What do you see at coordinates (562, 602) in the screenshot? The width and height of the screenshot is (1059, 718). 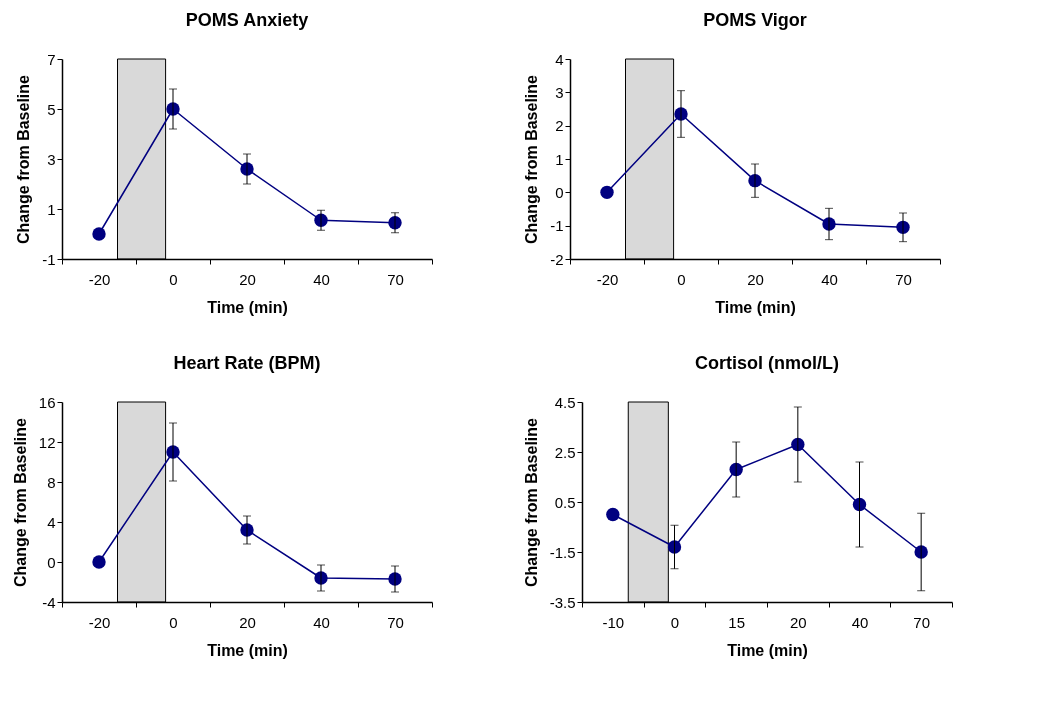 I see `y-tick-label: -3.5` at bounding box center [562, 602].